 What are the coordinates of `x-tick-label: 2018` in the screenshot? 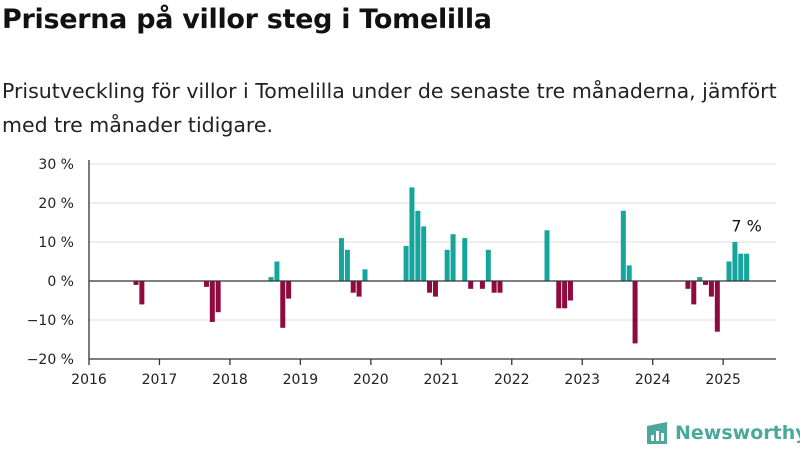 It's located at (230, 380).